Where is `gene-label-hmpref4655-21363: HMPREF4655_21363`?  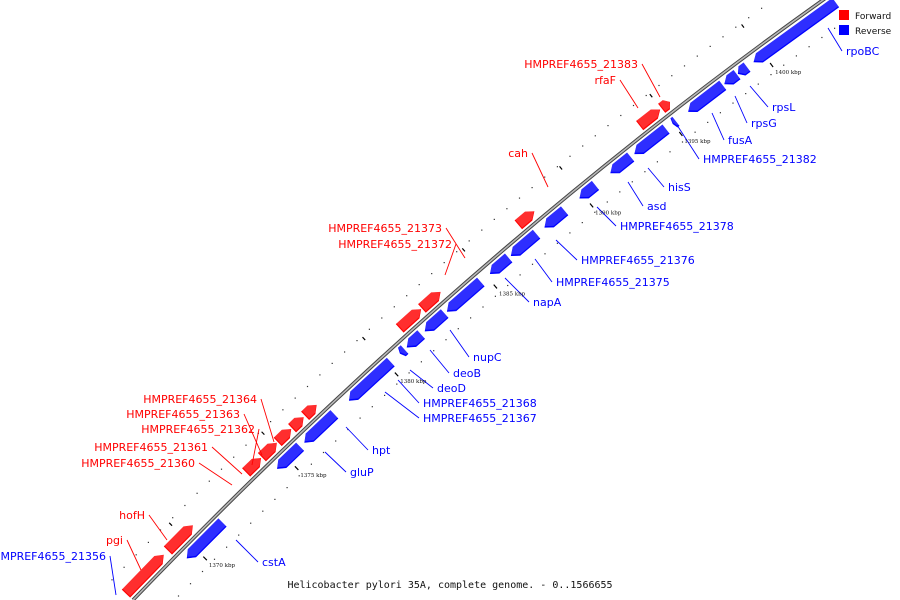
gene-label-hmpref4655-21363: HMPREF4655_21363 is located at coordinates (183, 414).